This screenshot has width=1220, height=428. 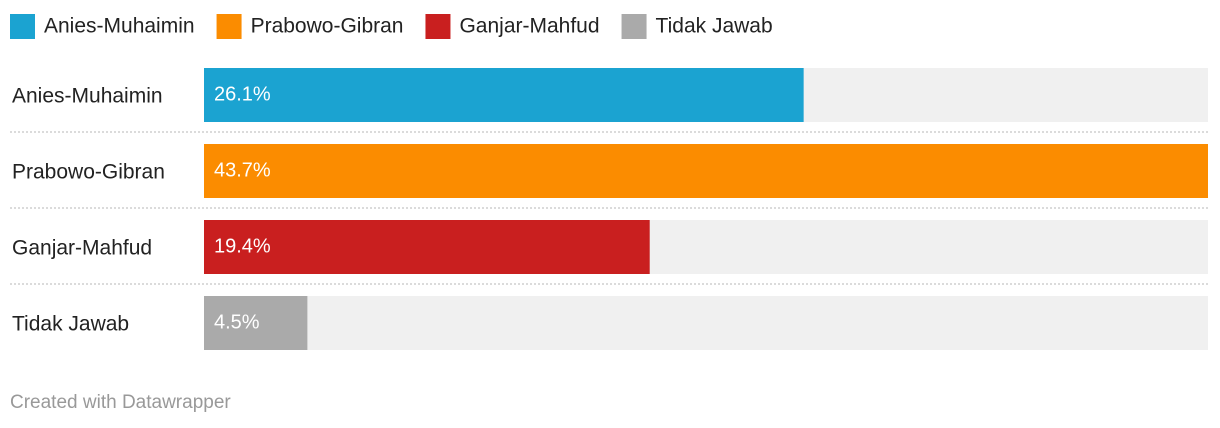 What do you see at coordinates (88, 172) in the screenshot?
I see `category-label: Prabowo-Gibran` at bounding box center [88, 172].